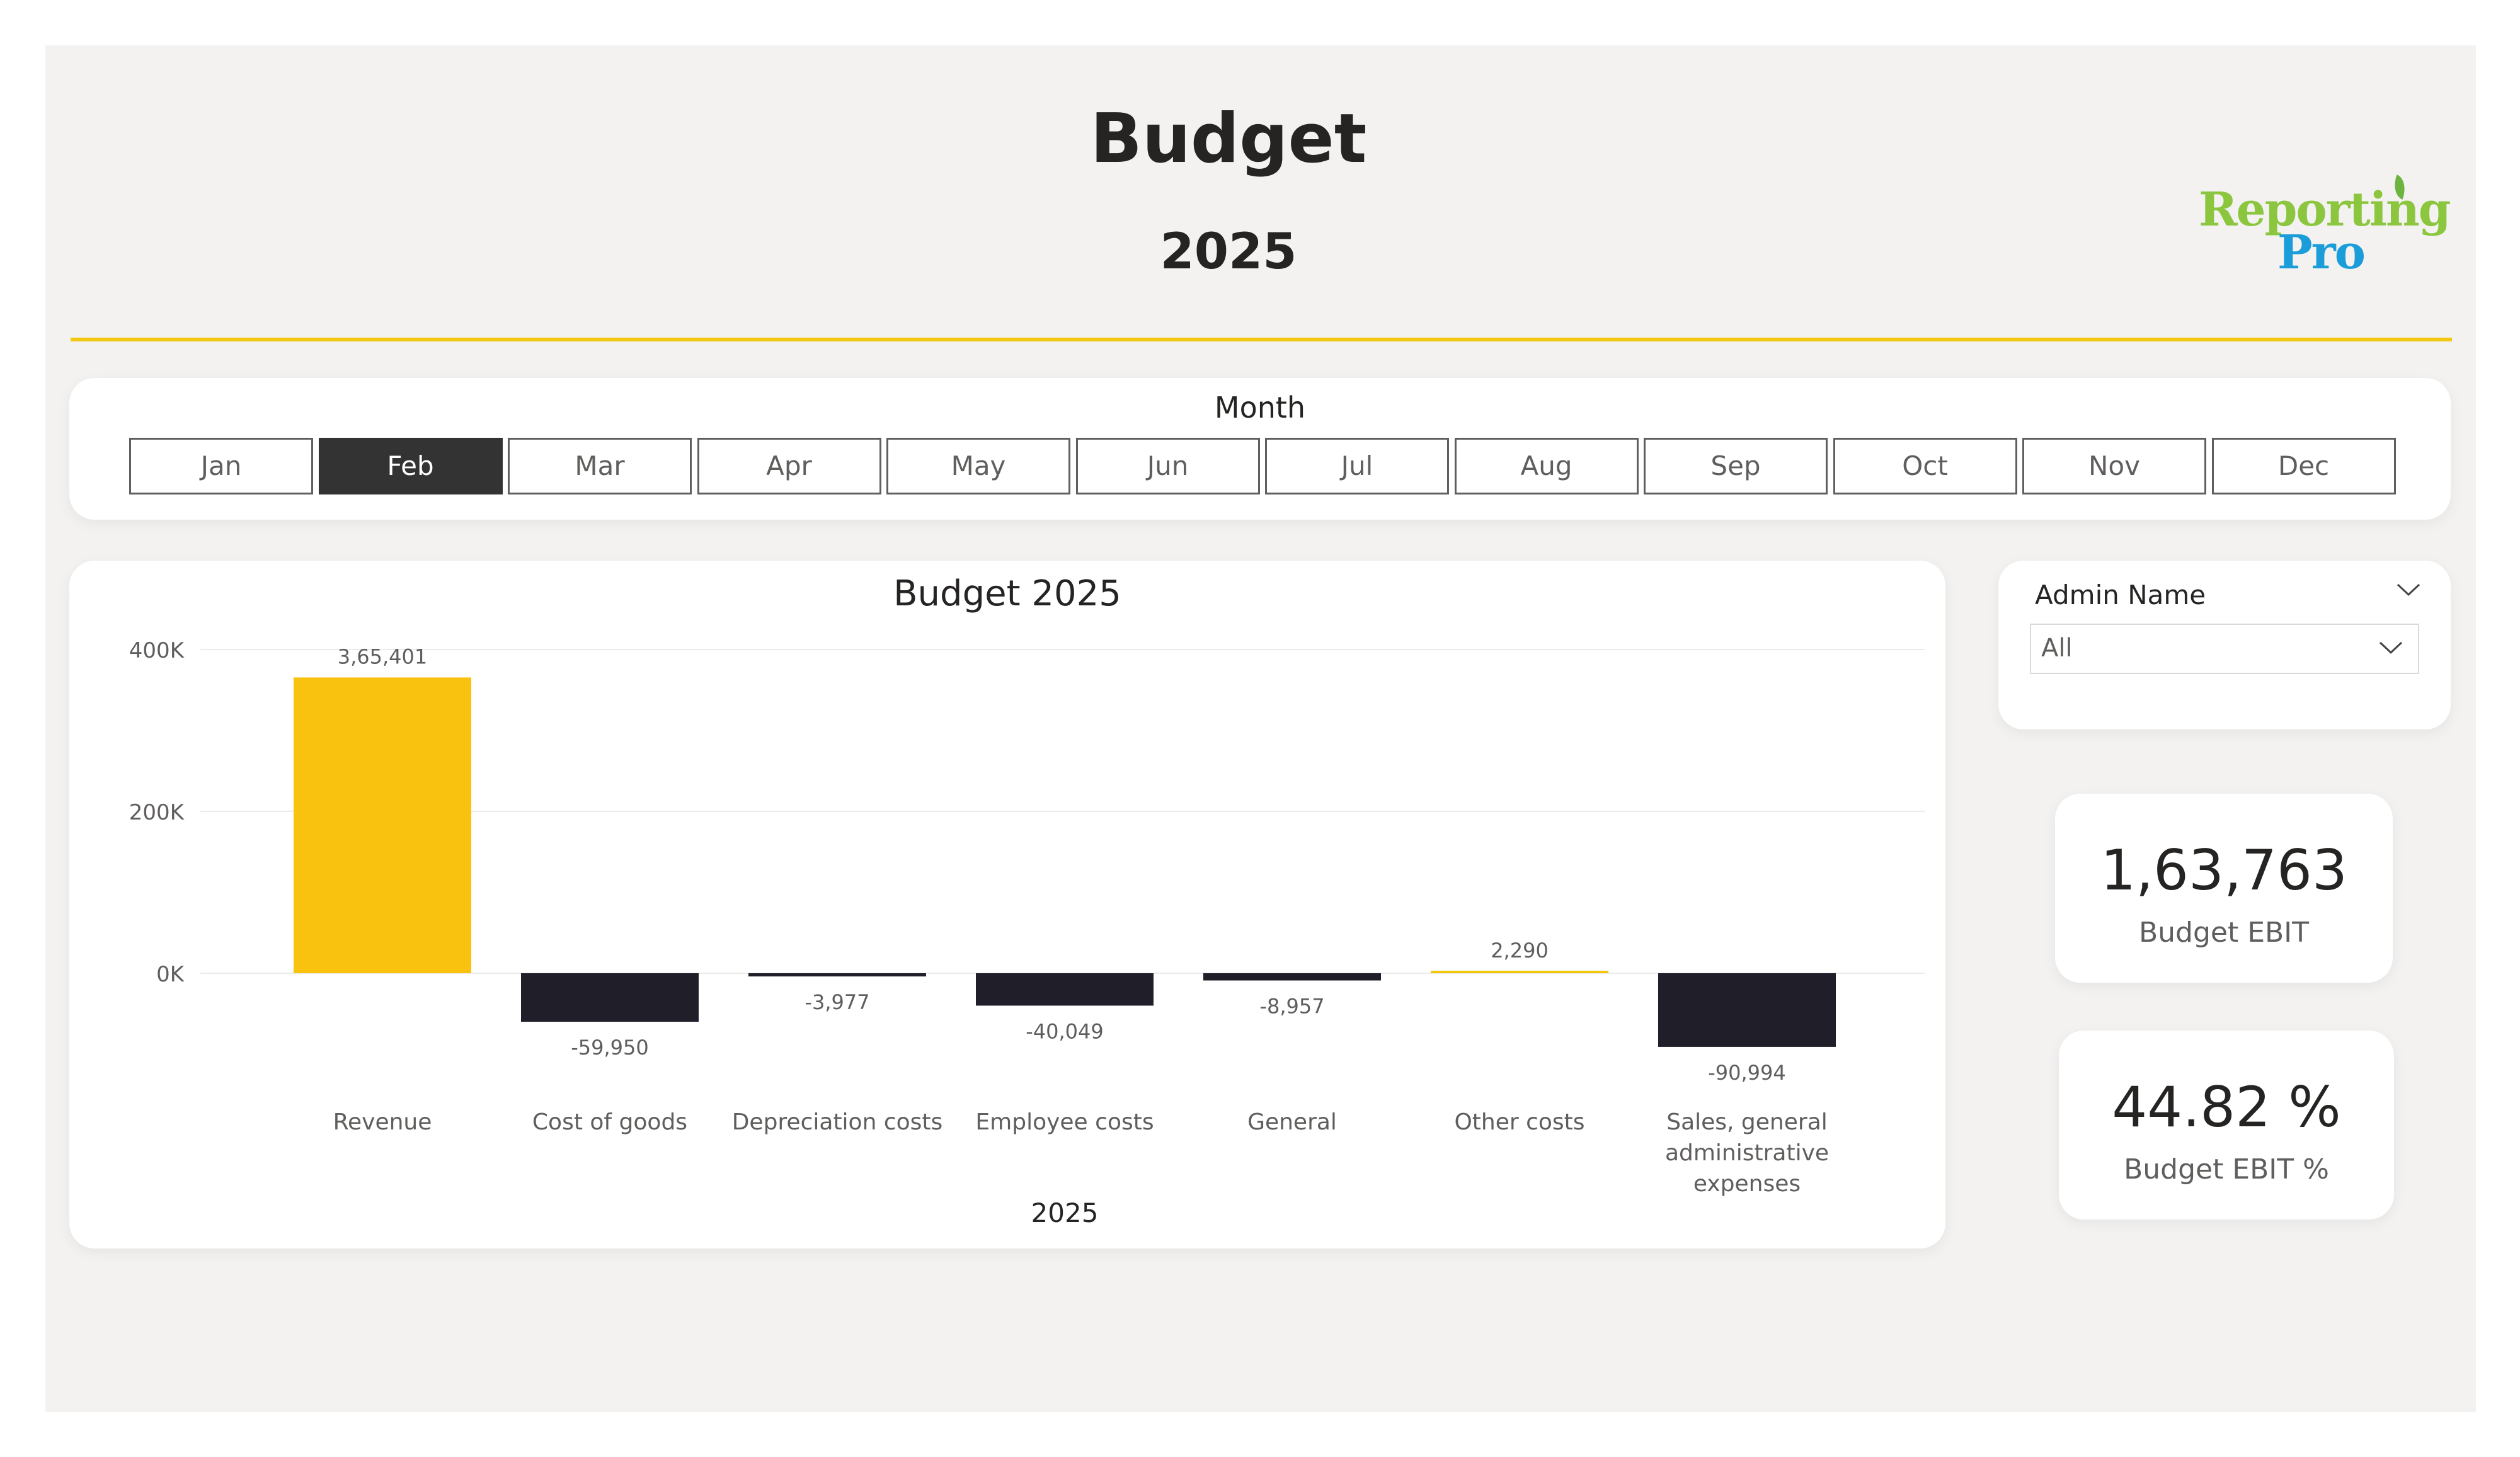 This screenshot has width=2520, height=1457. Describe the element at coordinates (1925, 466) in the screenshot. I see `month-button-oct: Oct` at that location.